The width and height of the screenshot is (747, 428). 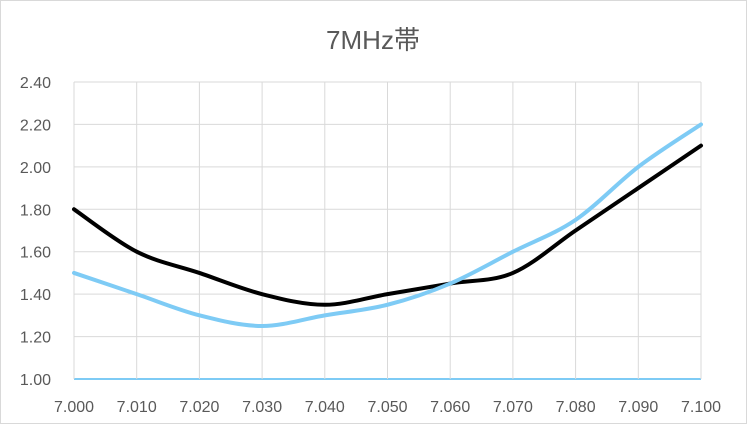 I want to click on chart-title: 7MHz帯, so click(x=373, y=40).